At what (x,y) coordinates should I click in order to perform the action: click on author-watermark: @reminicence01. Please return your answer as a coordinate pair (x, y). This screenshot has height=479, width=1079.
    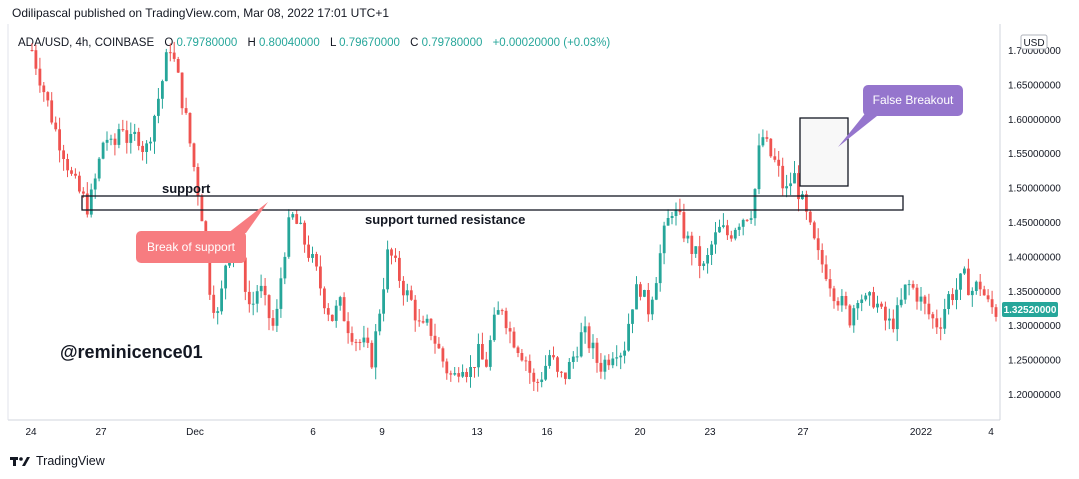
    Looking at the image, I should click on (131, 352).